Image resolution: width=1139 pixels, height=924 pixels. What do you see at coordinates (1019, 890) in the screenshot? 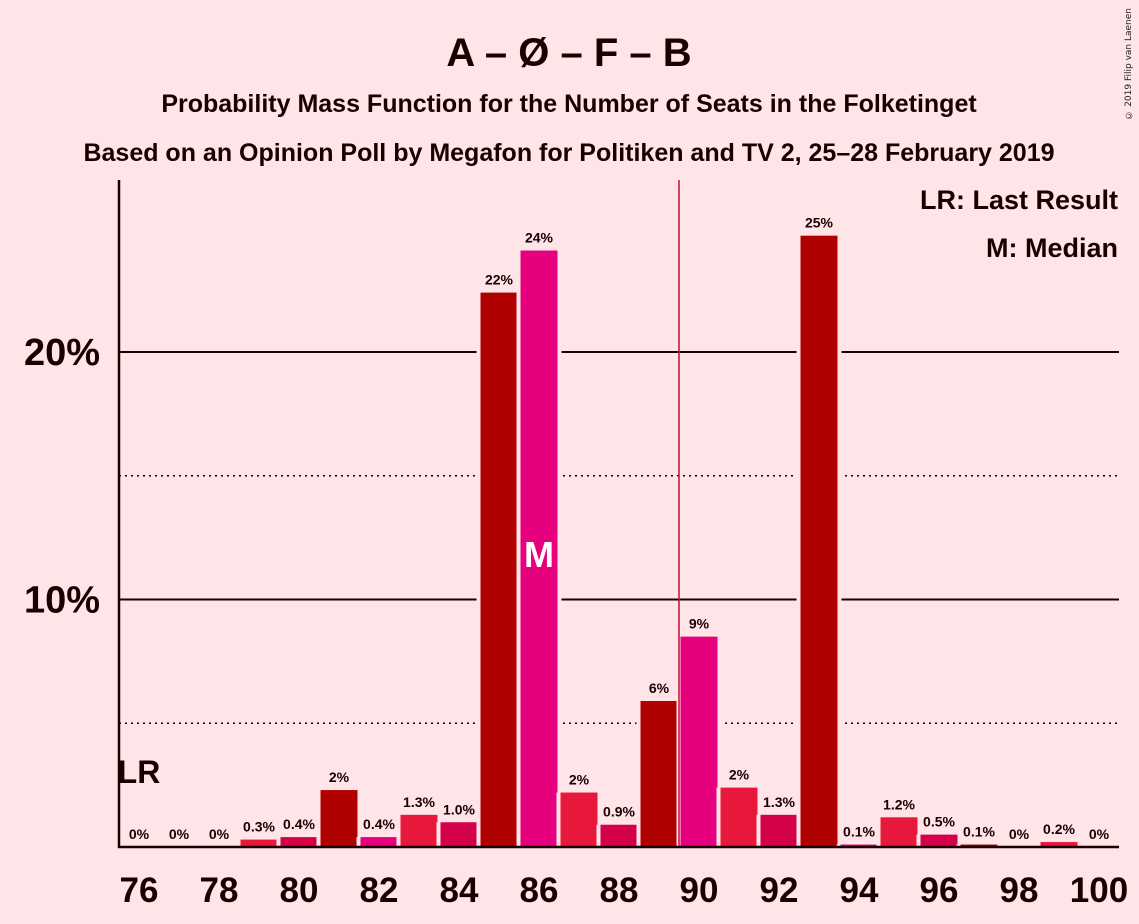
I see `x-tick-label: 98` at bounding box center [1019, 890].